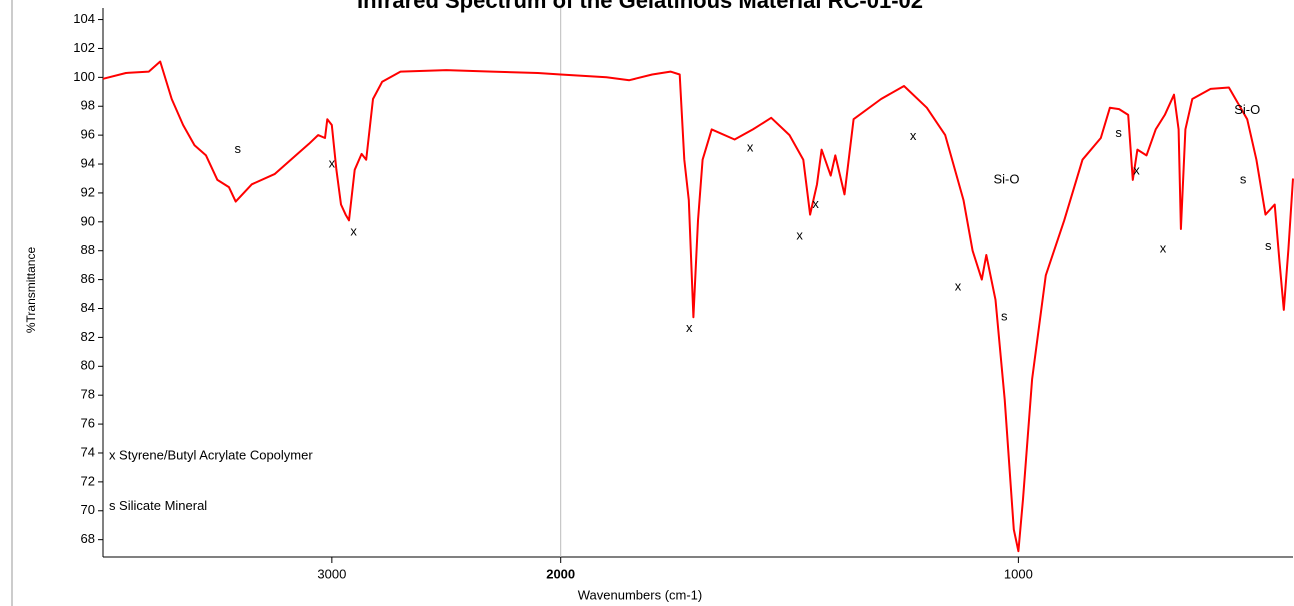  Describe the element at coordinates (88, 423) in the screenshot. I see `y-tick-label: 76` at that location.